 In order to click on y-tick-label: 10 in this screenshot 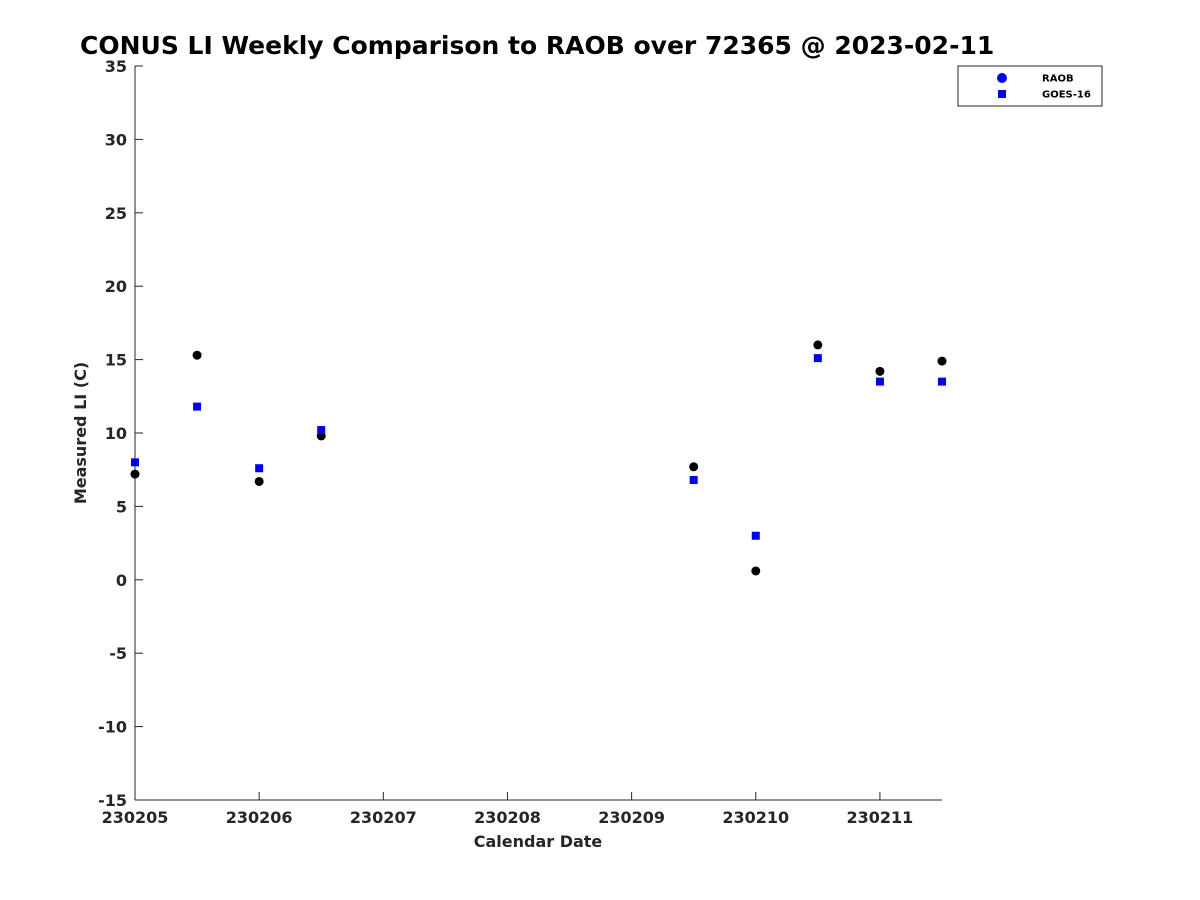, I will do `click(116, 433)`.